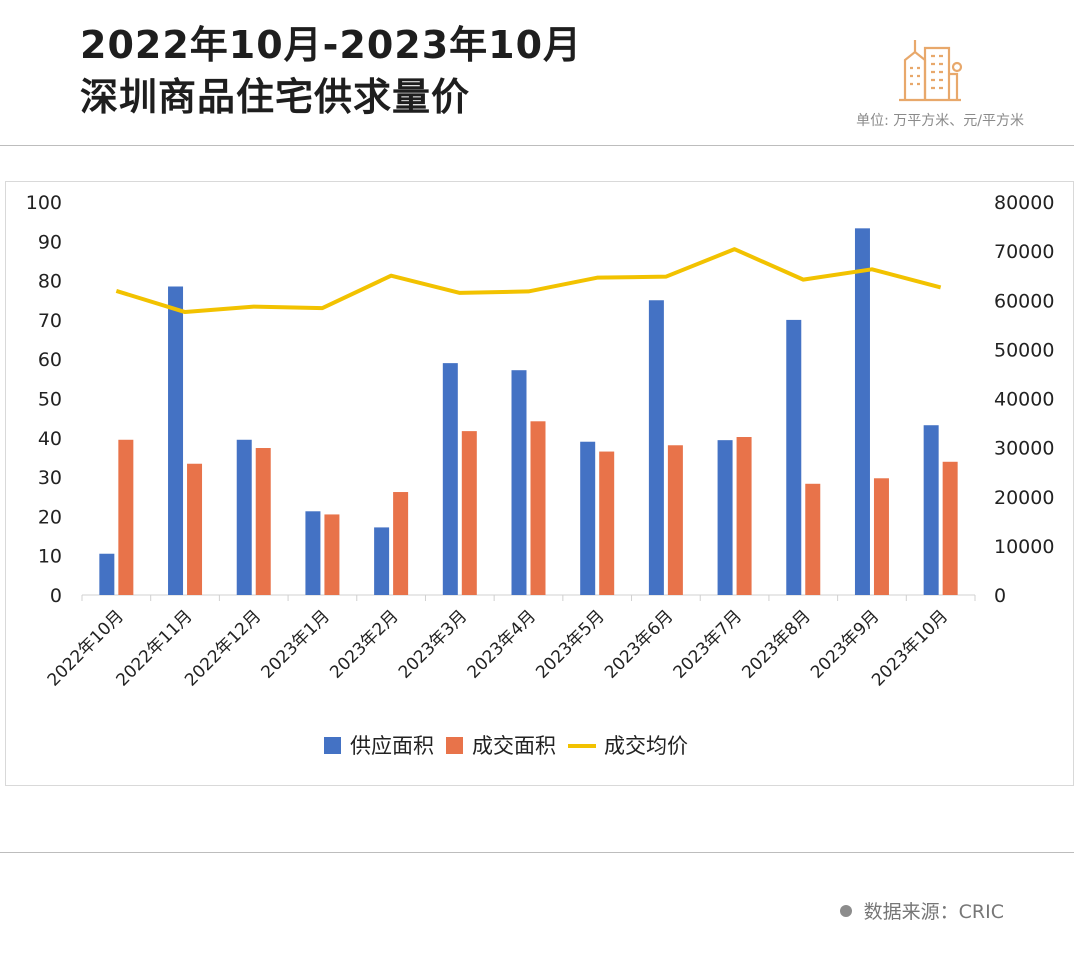 The image size is (1080, 968). I want to click on x-tick-label: 2023年4月, so click(502, 644).